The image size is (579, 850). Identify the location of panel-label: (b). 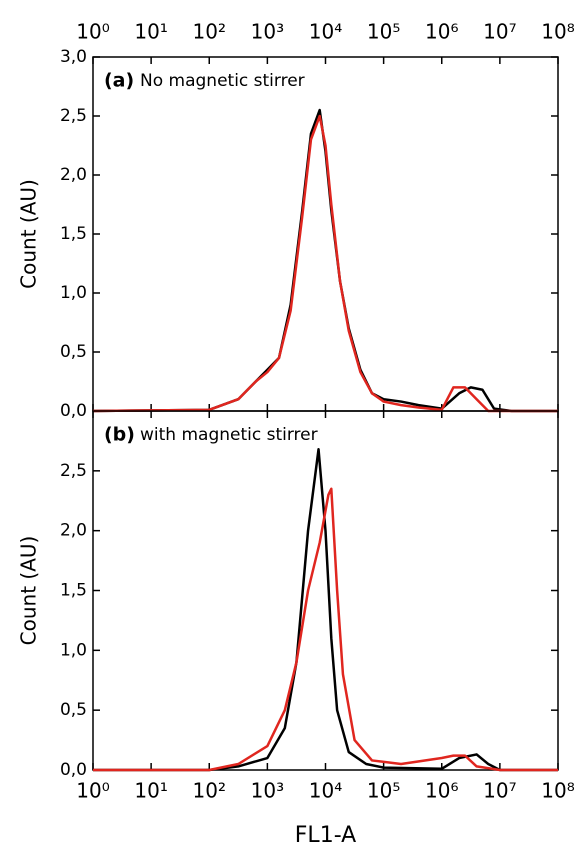
(119, 435).